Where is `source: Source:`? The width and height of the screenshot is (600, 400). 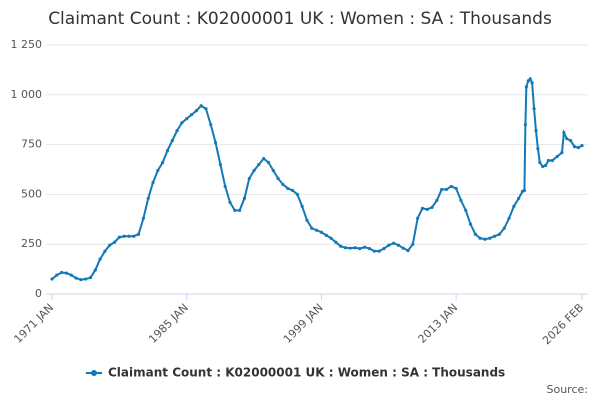
source: Source: is located at coordinates (568, 389).